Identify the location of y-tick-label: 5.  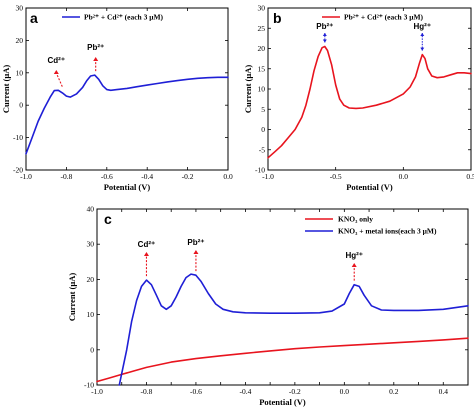
(263, 109).